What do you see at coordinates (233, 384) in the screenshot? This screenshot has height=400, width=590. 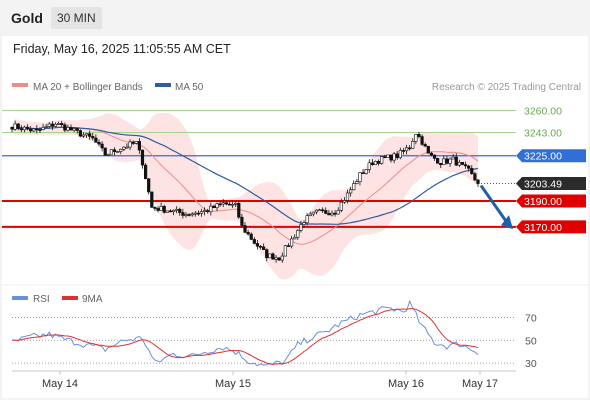 I see `x-label-may-15: May 15` at bounding box center [233, 384].